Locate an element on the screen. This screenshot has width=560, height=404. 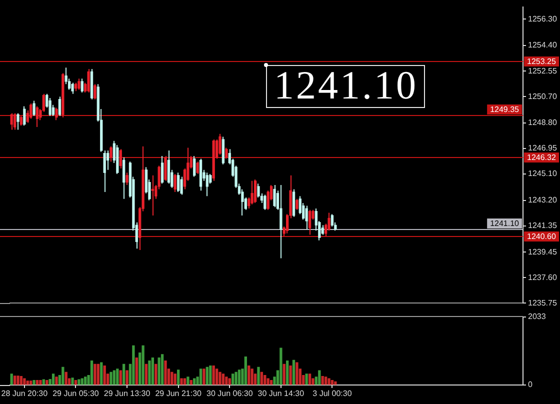
y-tick-label: 1241.35 is located at coordinates (543, 225).